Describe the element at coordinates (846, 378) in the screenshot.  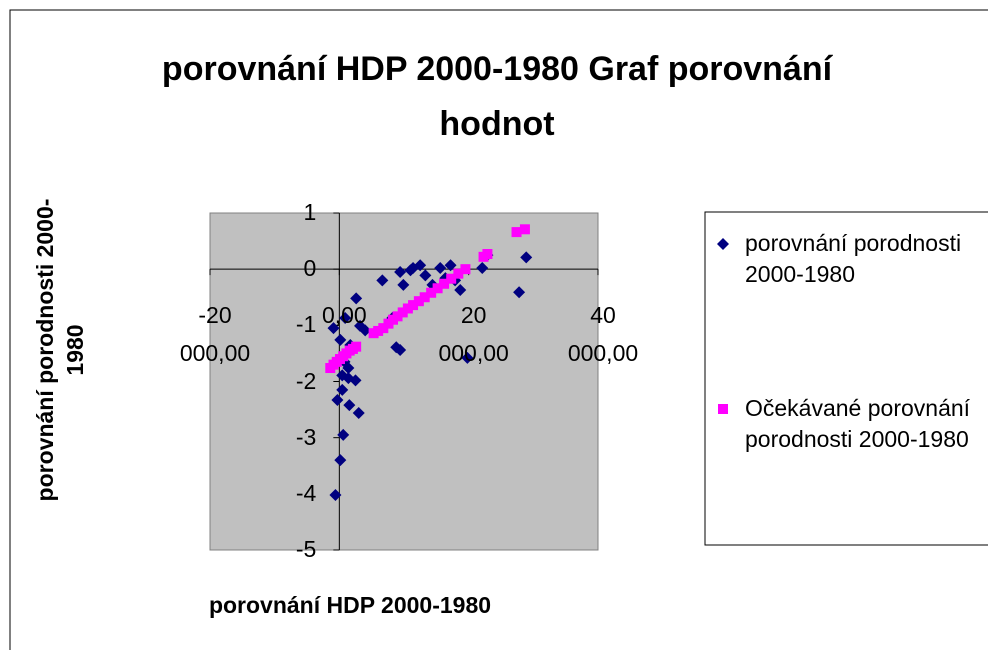
I see `legend-box` at that location.